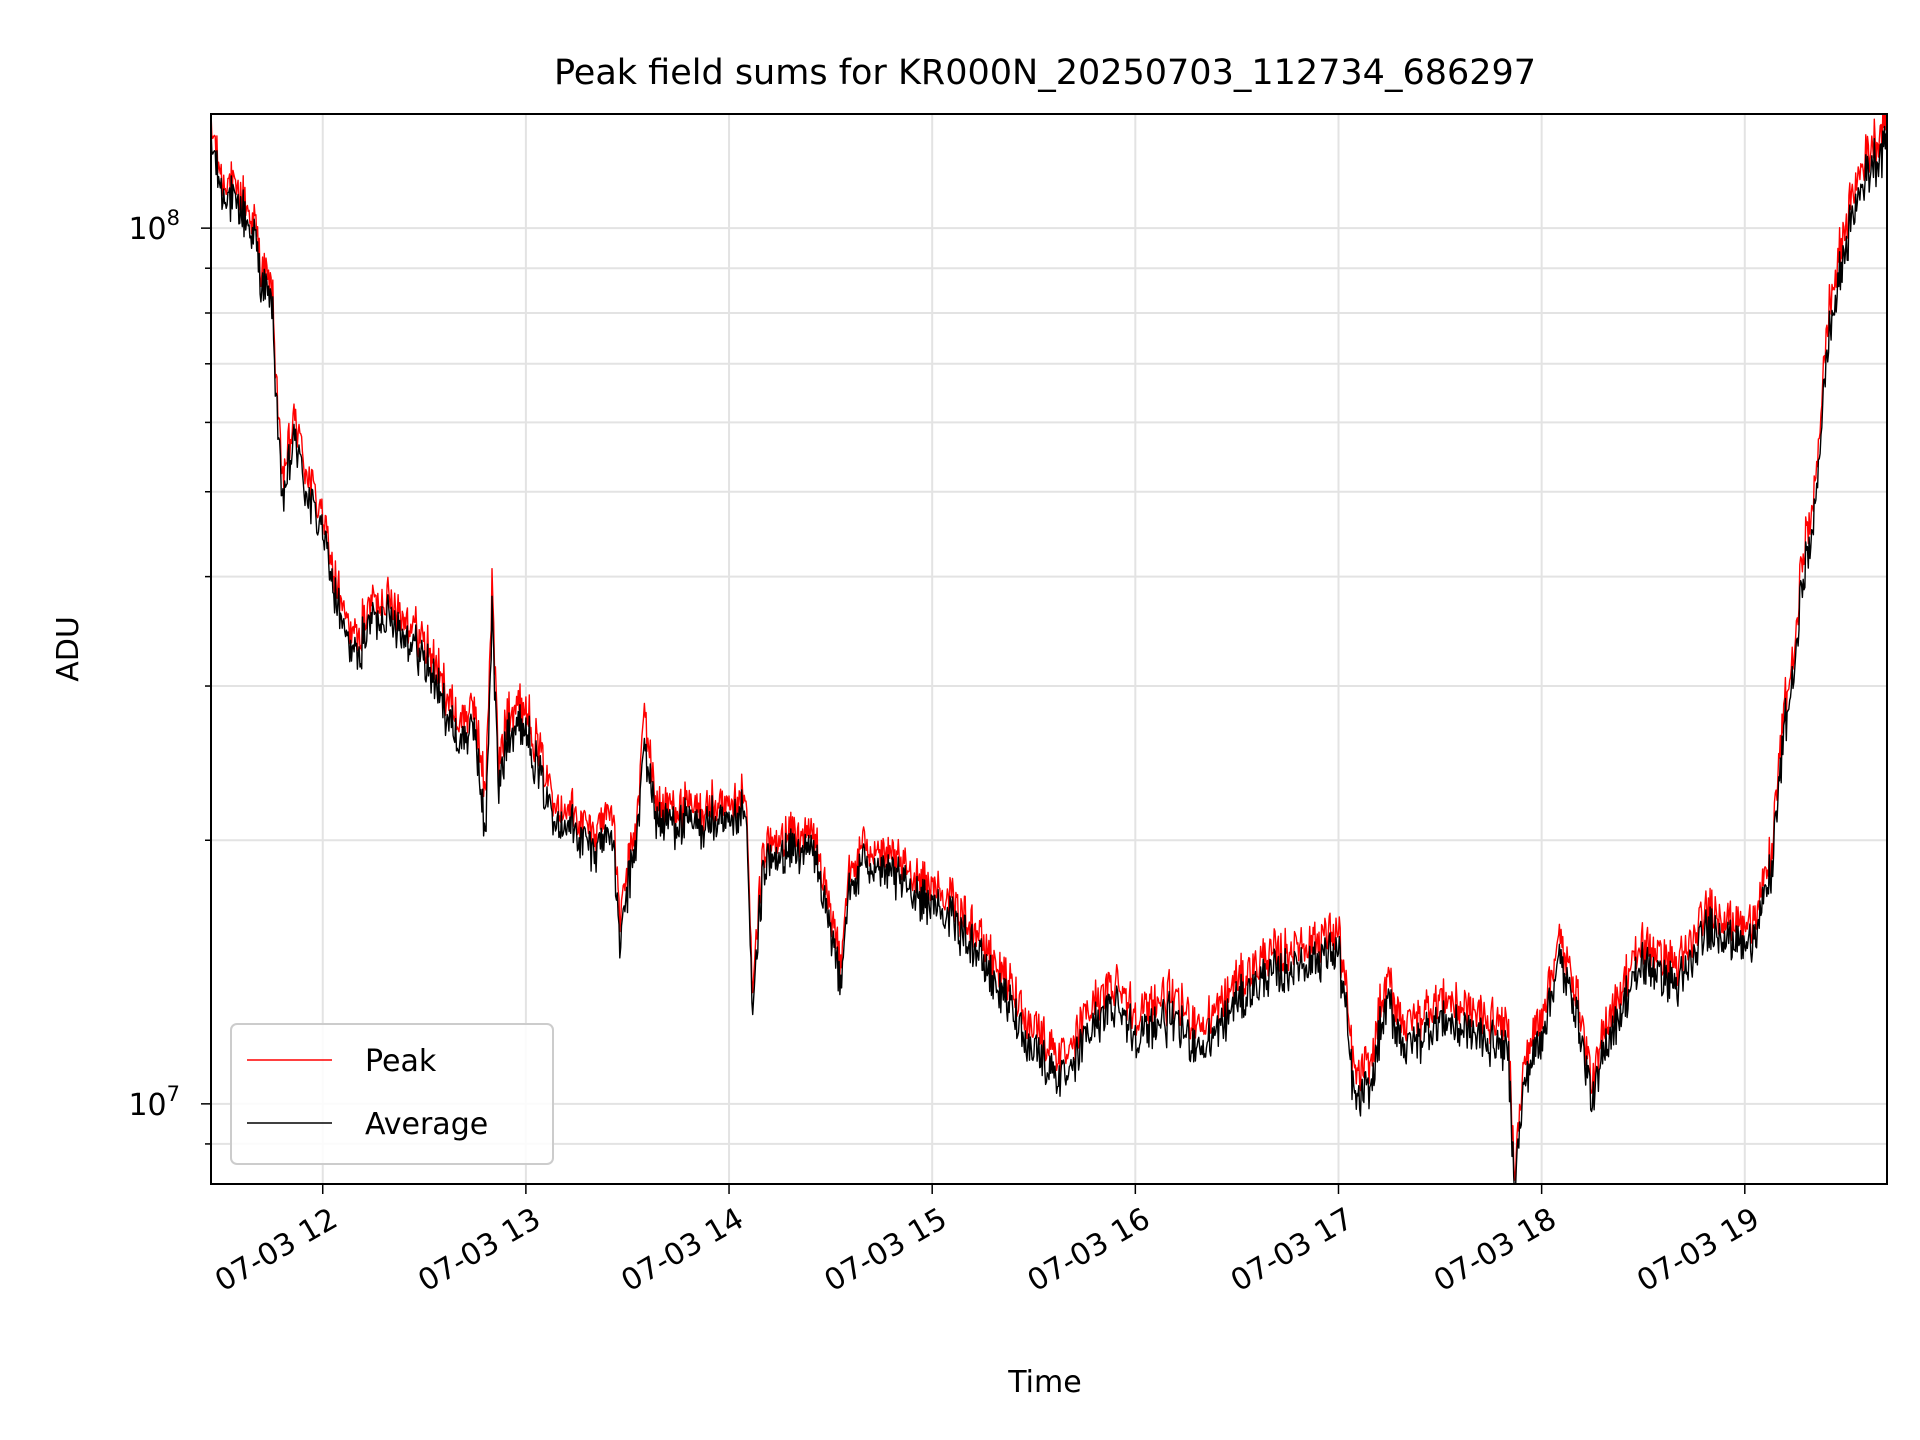  What do you see at coordinates (169, 675) in the screenshot?
I see `y-axis: 10⁷ 10⁸` at bounding box center [169, 675].